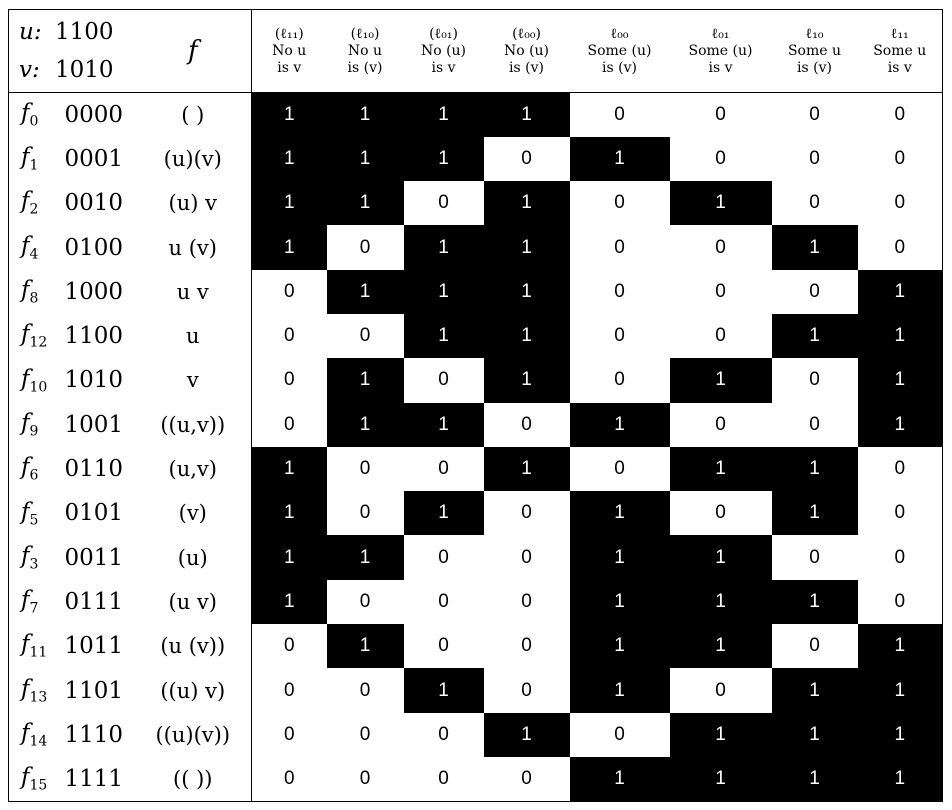 The width and height of the screenshot is (952, 810). I want to click on f-header: f, so click(193, 51).